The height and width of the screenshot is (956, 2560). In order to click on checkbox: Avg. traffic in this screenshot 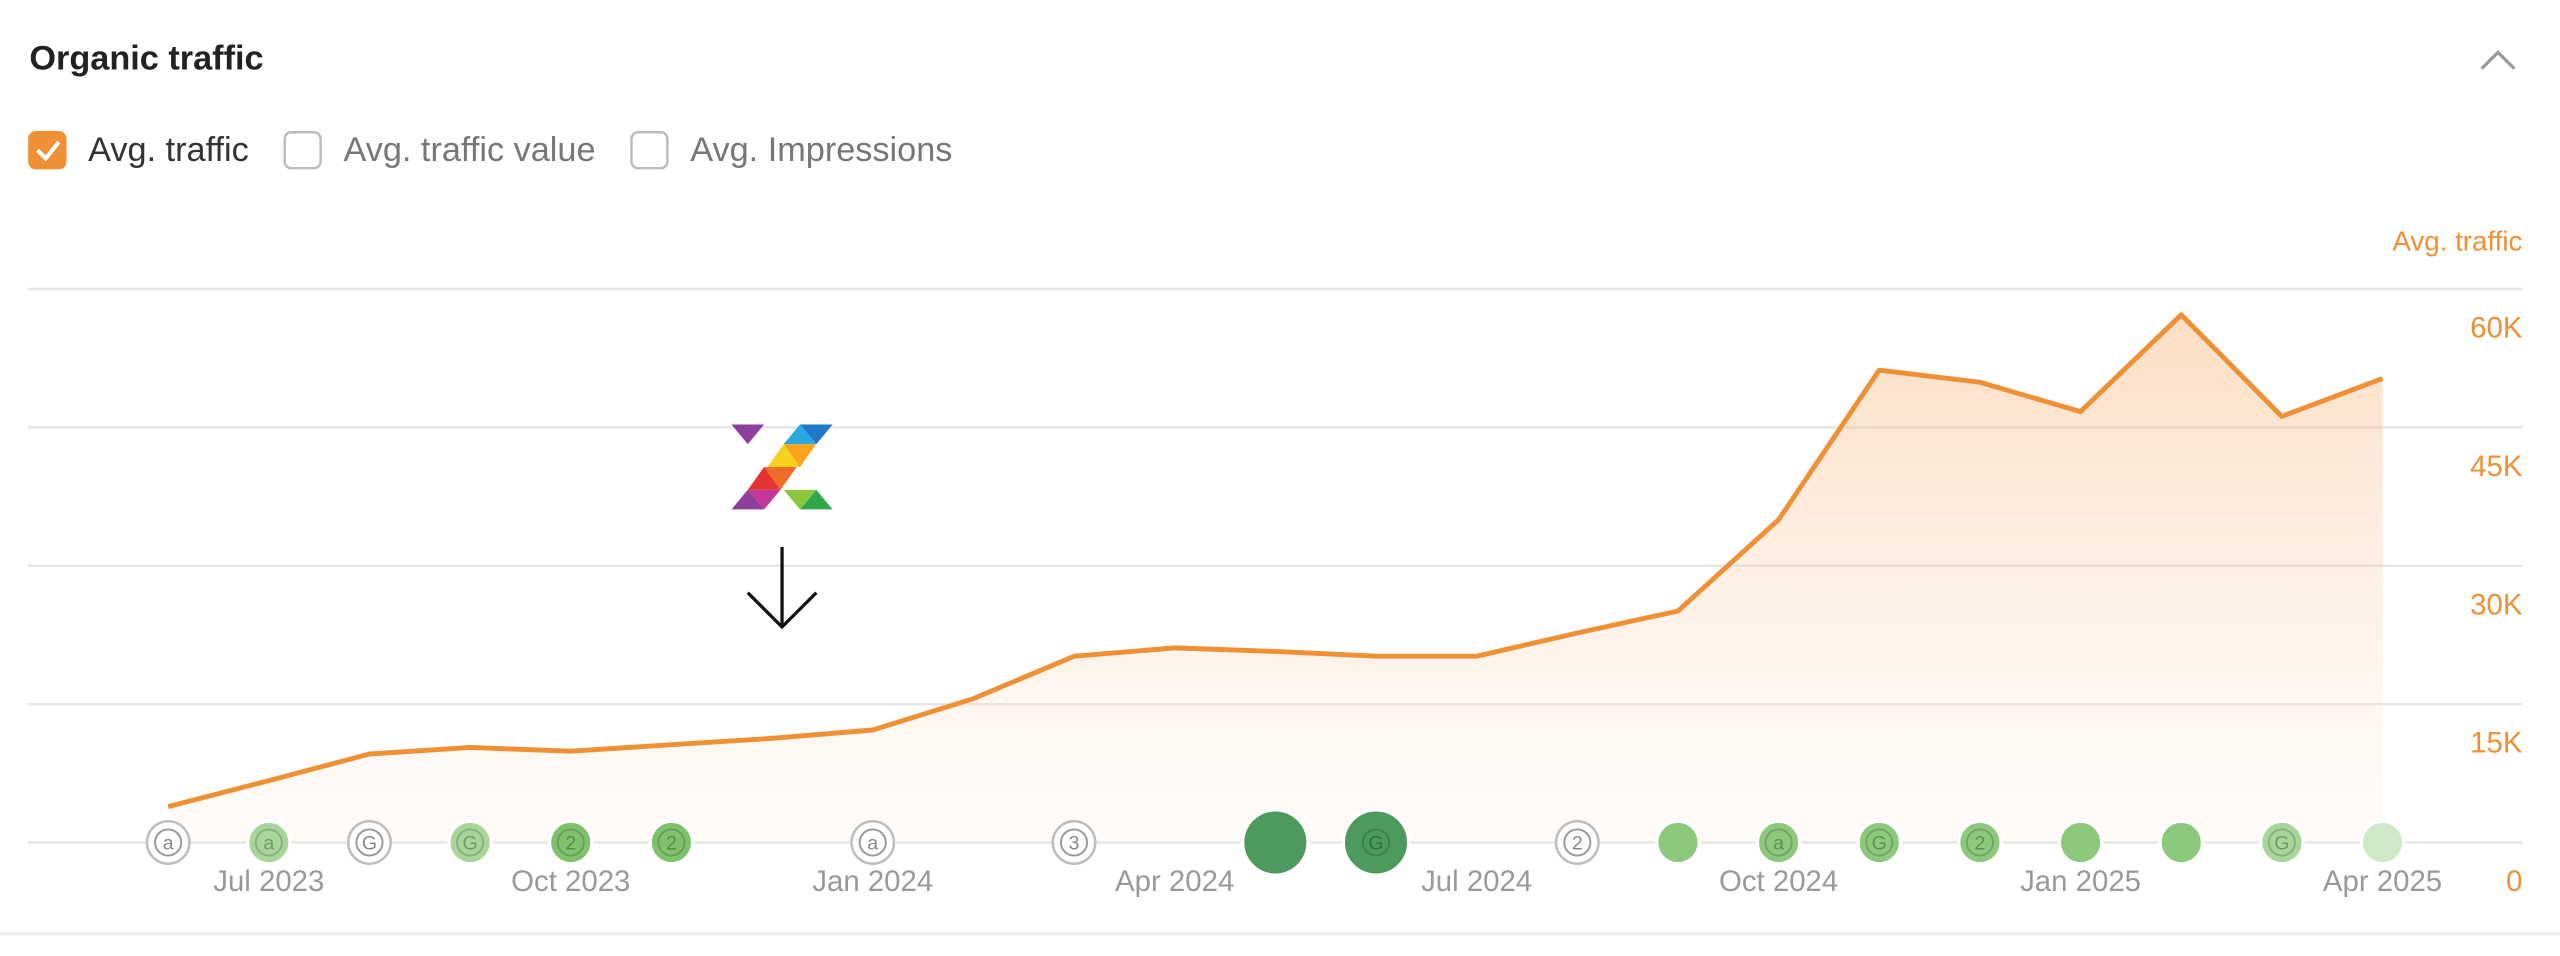, I will do `click(138, 150)`.